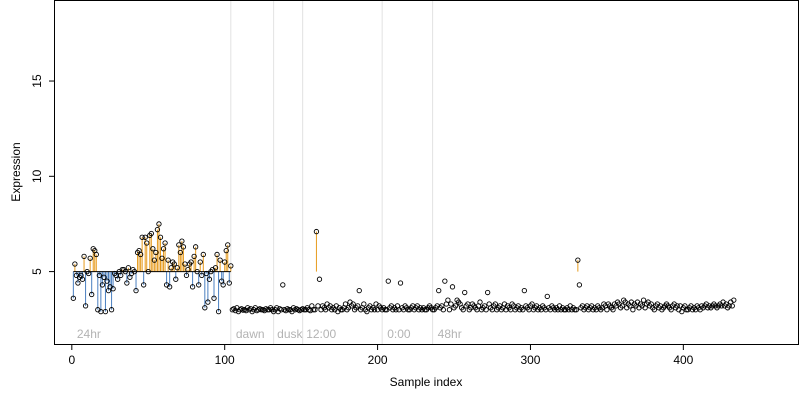 The width and height of the screenshot is (800, 400). Describe the element at coordinates (269, 334) in the screenshot. I see `group-labels: 24hr dawn dusk 12:00 0:00 48hr` at that location.